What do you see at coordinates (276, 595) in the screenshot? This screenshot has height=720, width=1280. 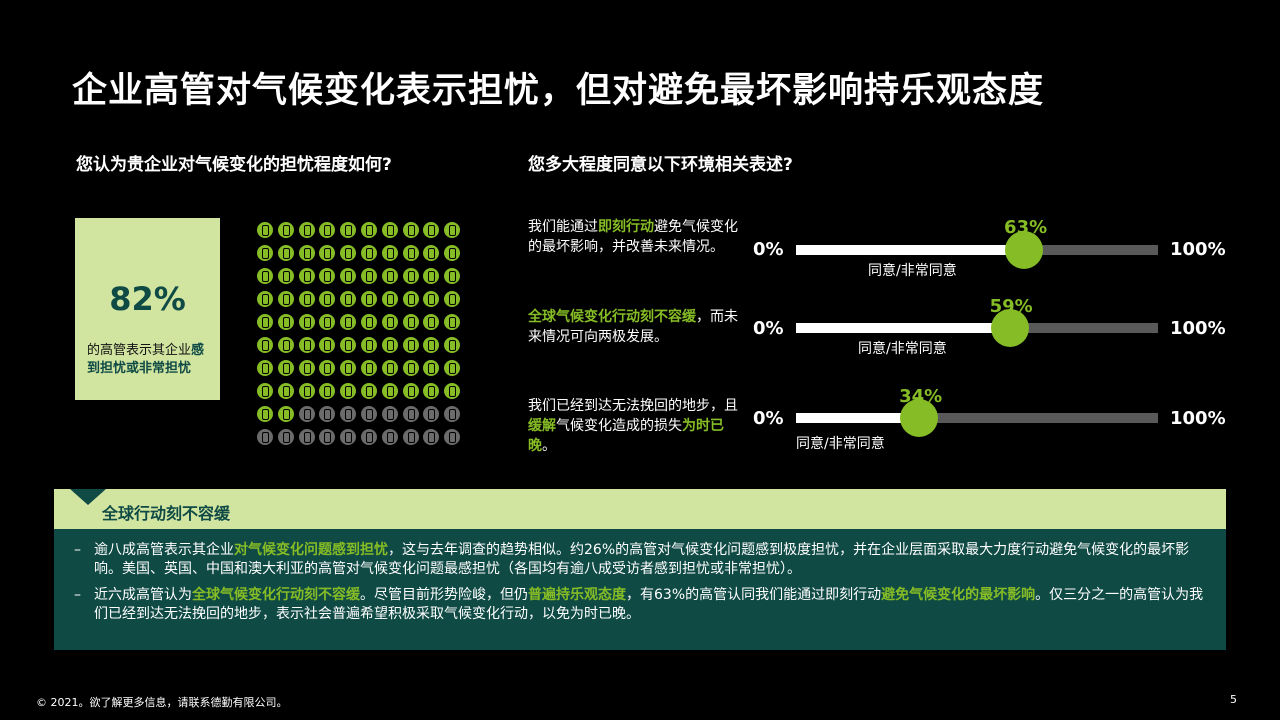 I see `bullet-highlight: 全球气候变化行动刻不容缓` at bounding box center [276, 595].